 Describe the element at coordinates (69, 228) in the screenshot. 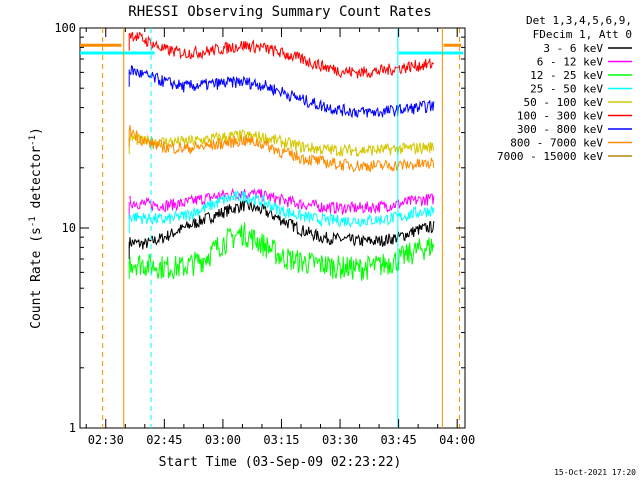

I see `y-tick-label: 10` at that location.